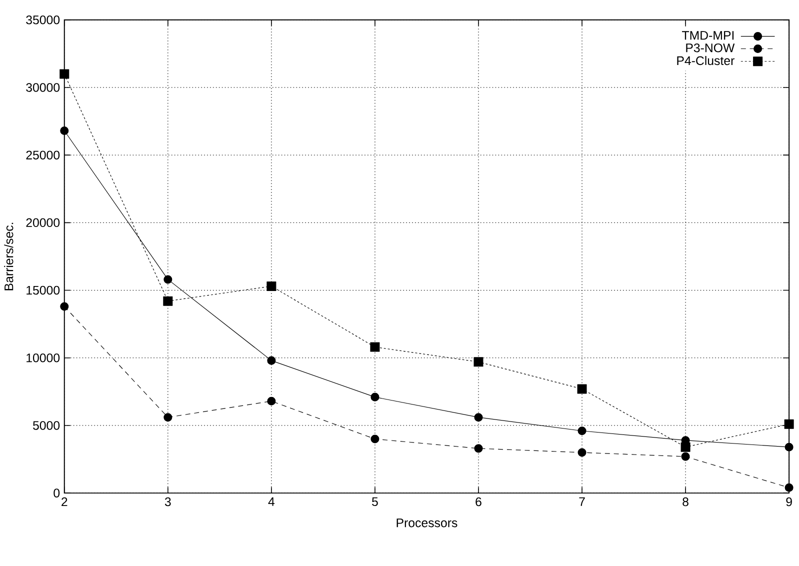 The image size is (799, 566). I want to click on x-tick-label: 8, so click(685, 502).